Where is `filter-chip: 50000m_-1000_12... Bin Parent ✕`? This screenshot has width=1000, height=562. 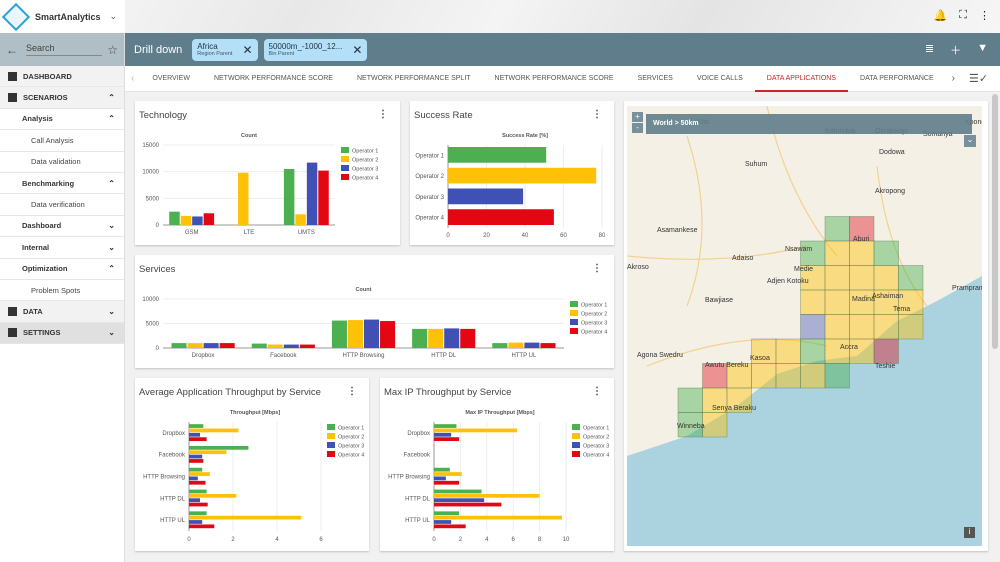
filter-chip: 50000m_-1000_12... Bin Parent ✕ is located at coordinates (315, 49).